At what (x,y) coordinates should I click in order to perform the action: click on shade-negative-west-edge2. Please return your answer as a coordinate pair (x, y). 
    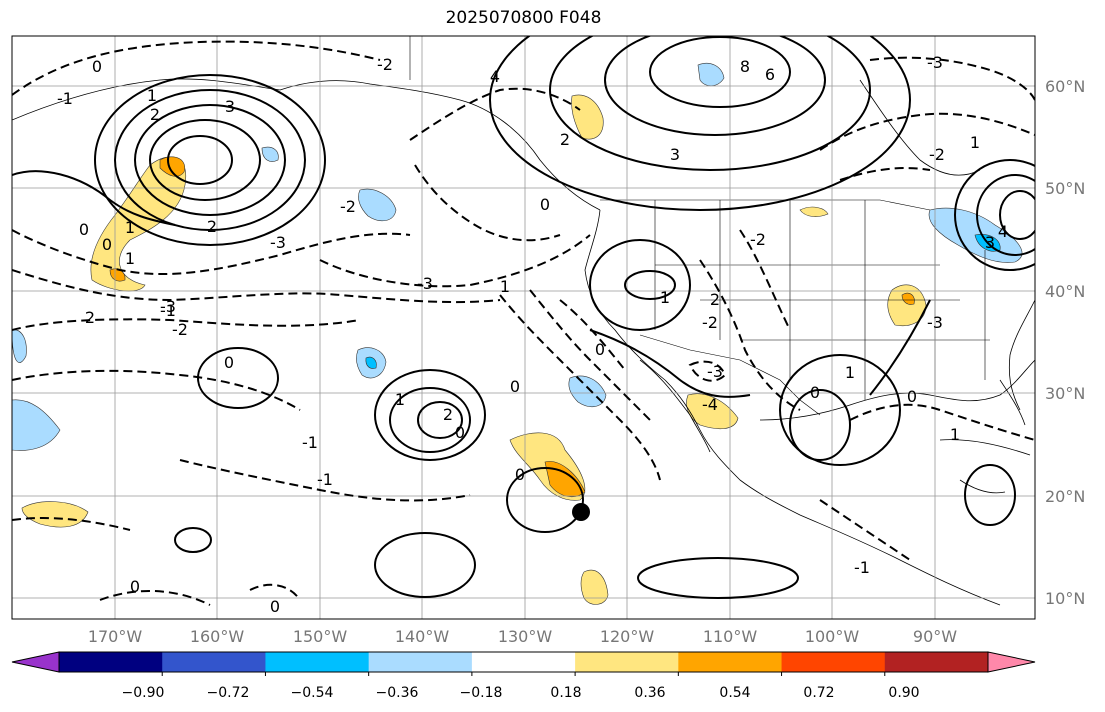
    Looking at the image, I should click on (19, 346).